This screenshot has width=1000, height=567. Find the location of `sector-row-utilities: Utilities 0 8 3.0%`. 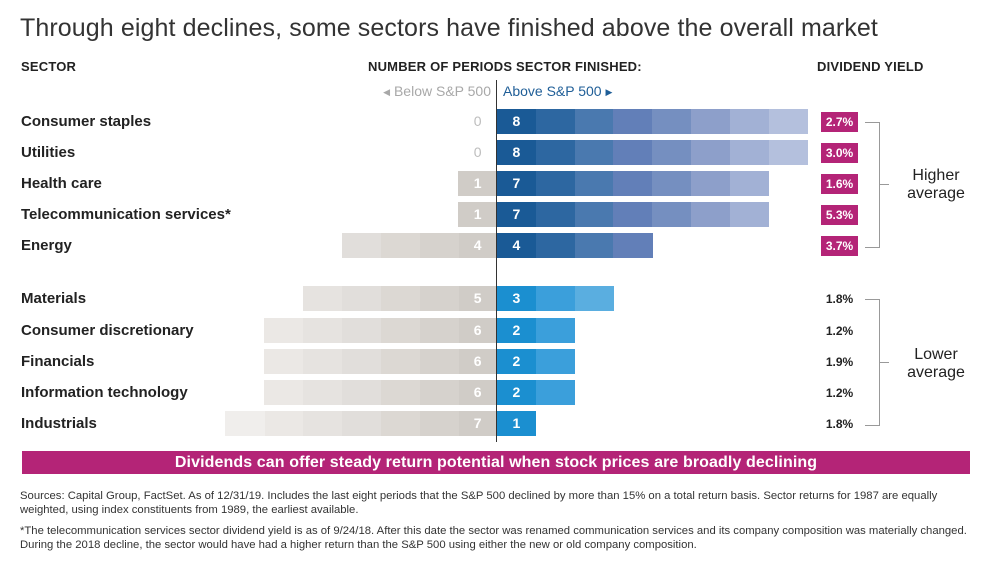

sector-row-utilities: Utilities 0 8 3.0% is located at coordinates (500, 152).